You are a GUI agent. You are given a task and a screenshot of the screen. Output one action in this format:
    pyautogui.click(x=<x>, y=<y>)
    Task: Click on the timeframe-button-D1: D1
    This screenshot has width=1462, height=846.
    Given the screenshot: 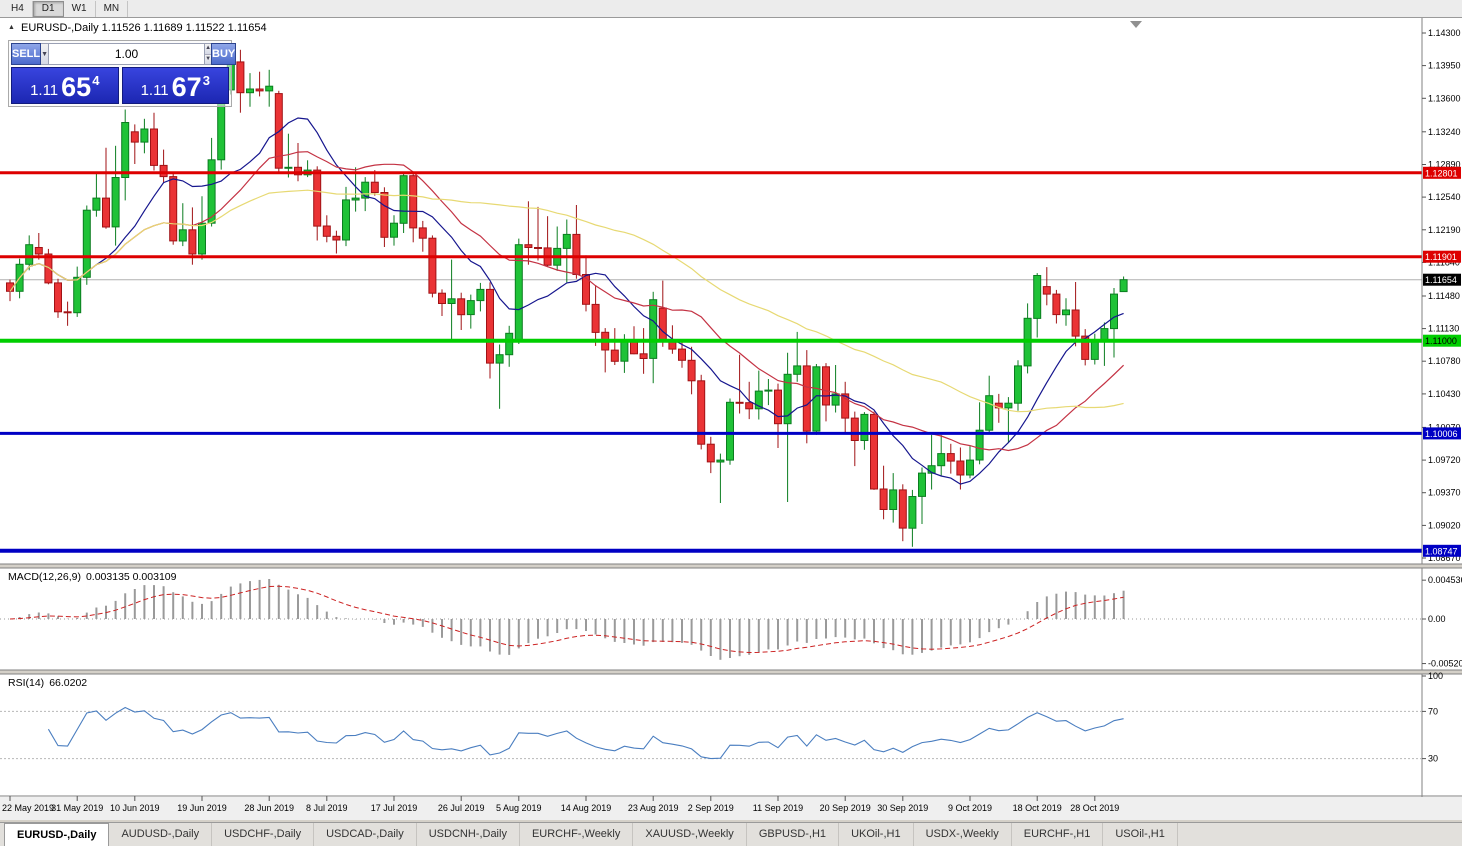 What is the action you would take?
    pyautogui.click(x=48, y=8)
    